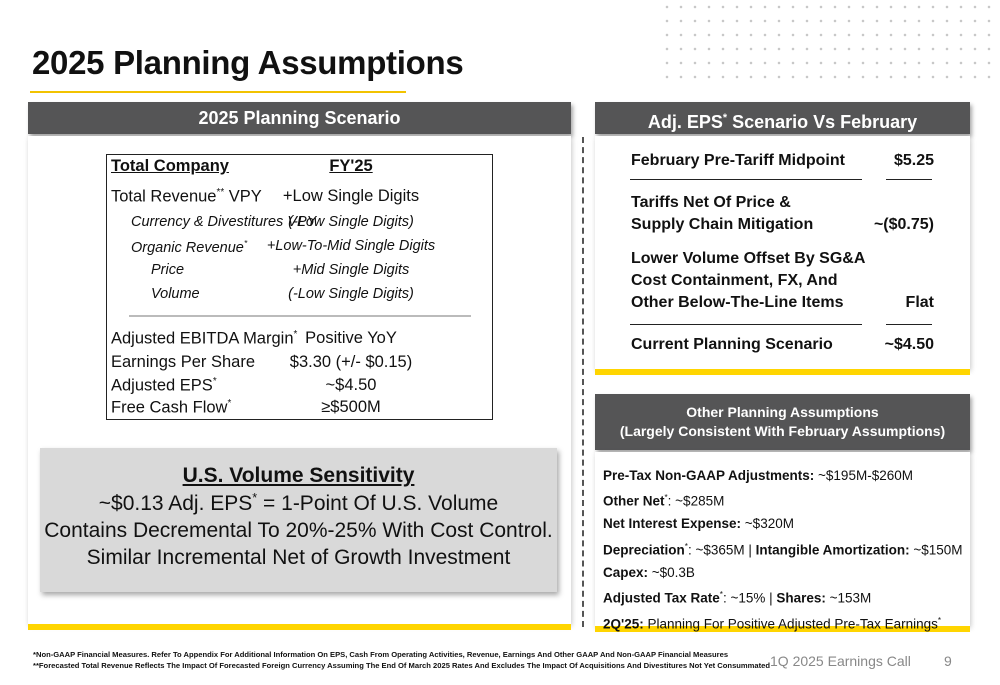 This screenshot has width=1000, height=685. I want to click on item-value: ~$195M-$260M, so click(863, 475).